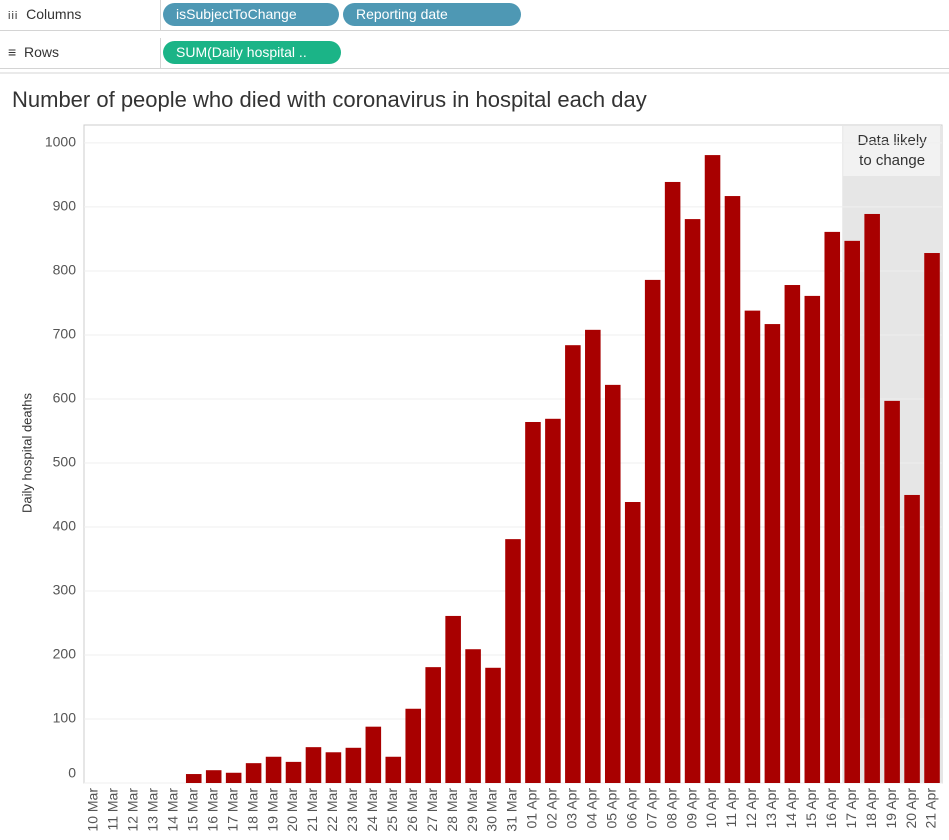 This screenshot has height=840, width=949. I want to click on x-tick-label: 11 Mar, so click(113, 809).